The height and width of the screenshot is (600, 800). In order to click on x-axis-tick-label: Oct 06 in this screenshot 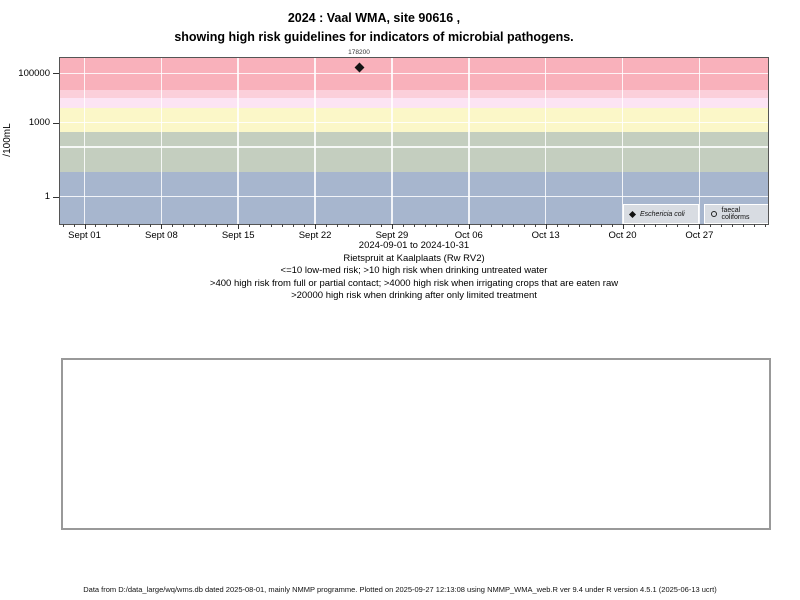, I will do `click(468, 235)`.